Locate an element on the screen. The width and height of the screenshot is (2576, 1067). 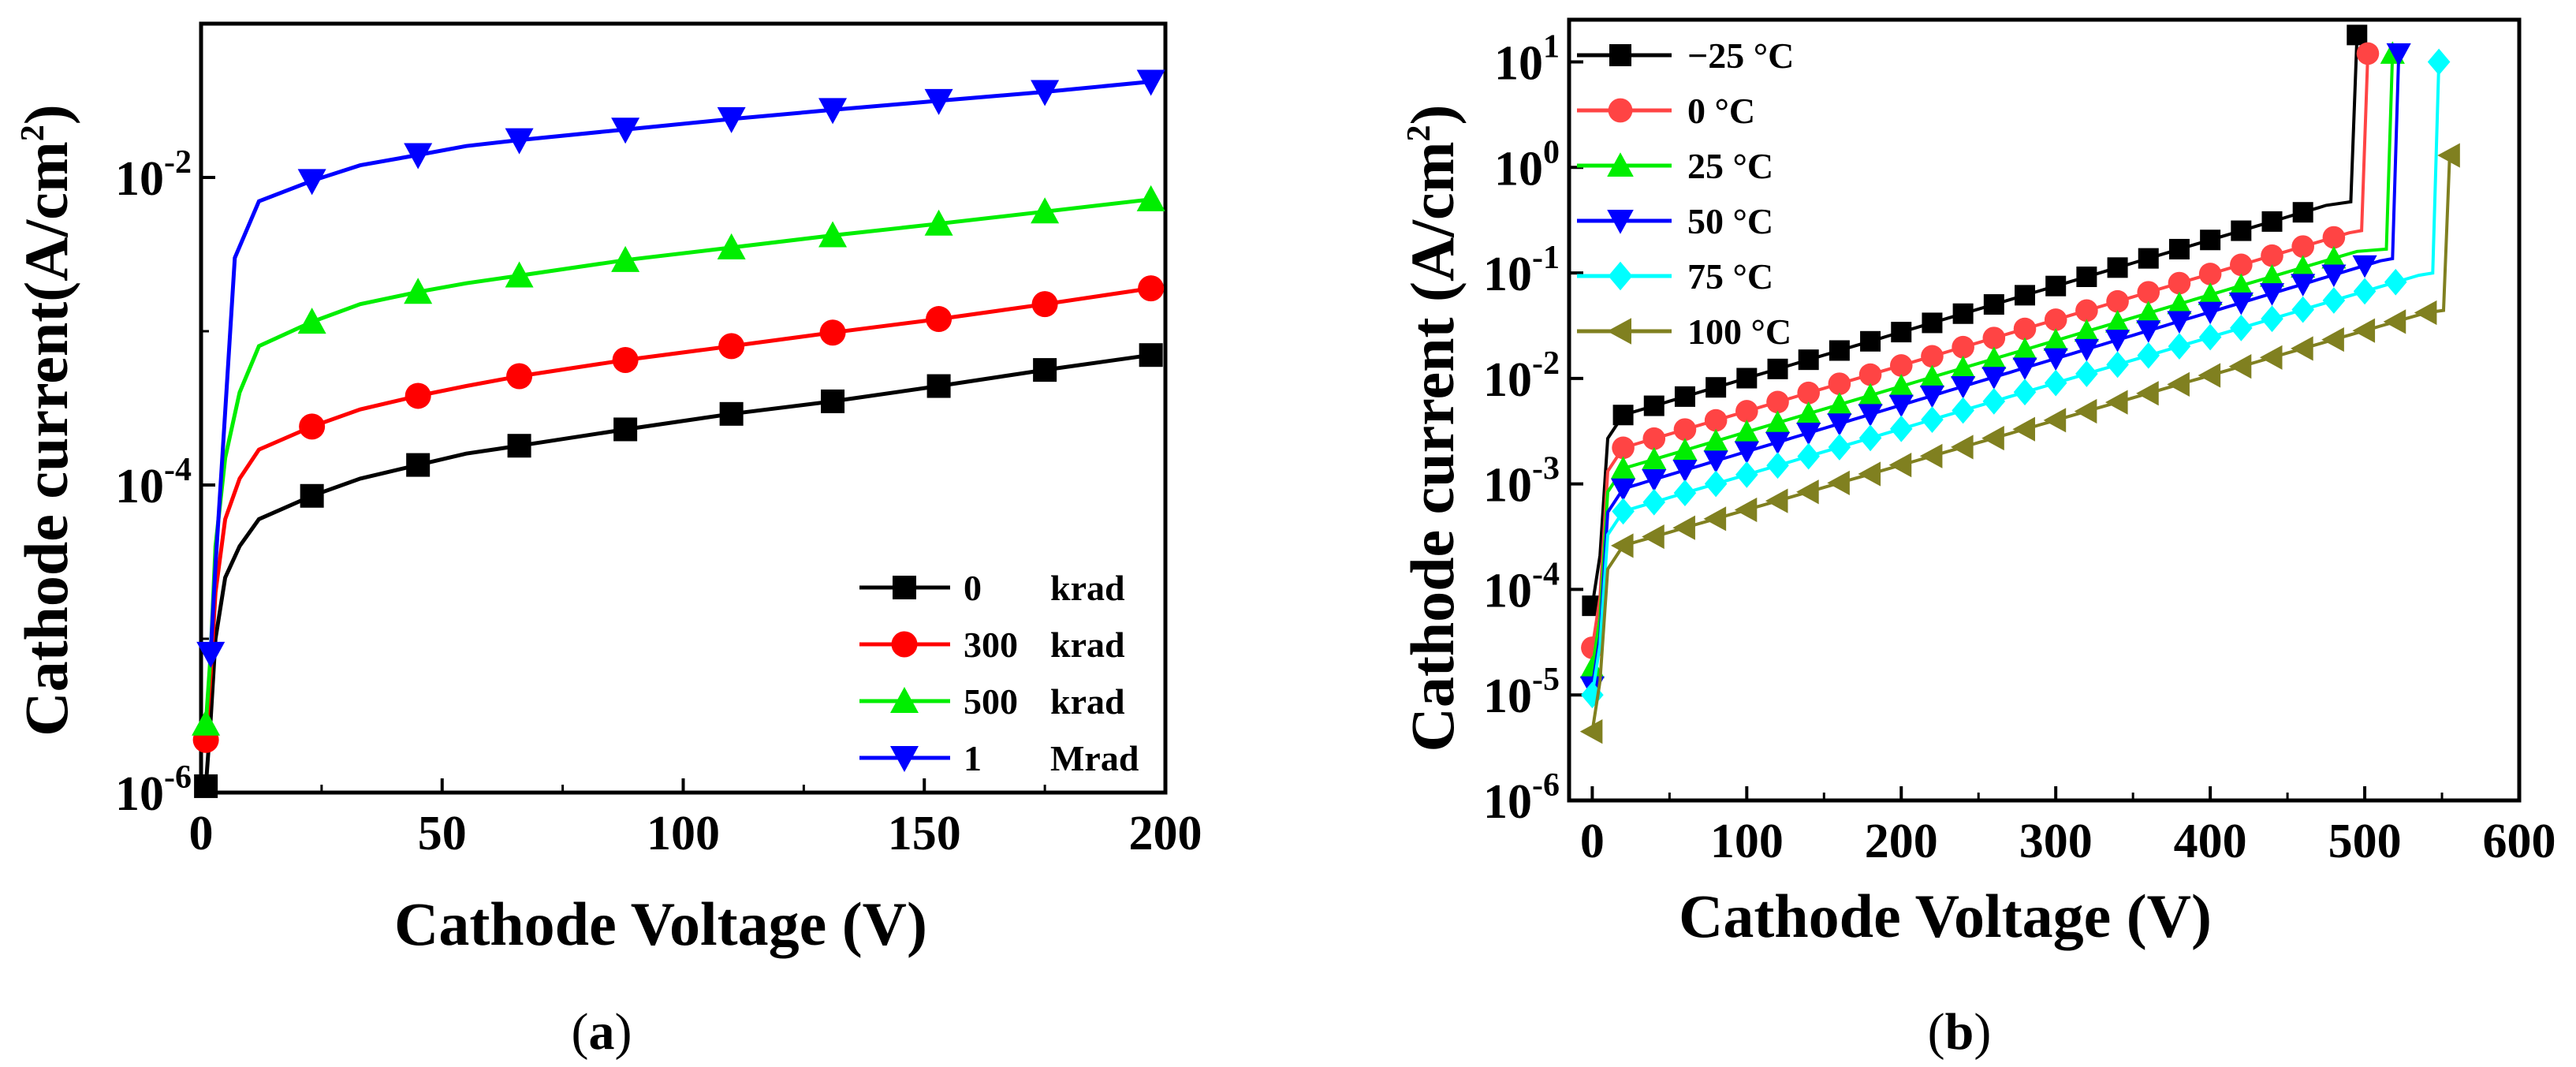
panel-b-x-tick-label: 400 is located at coordinates (2210, 841).